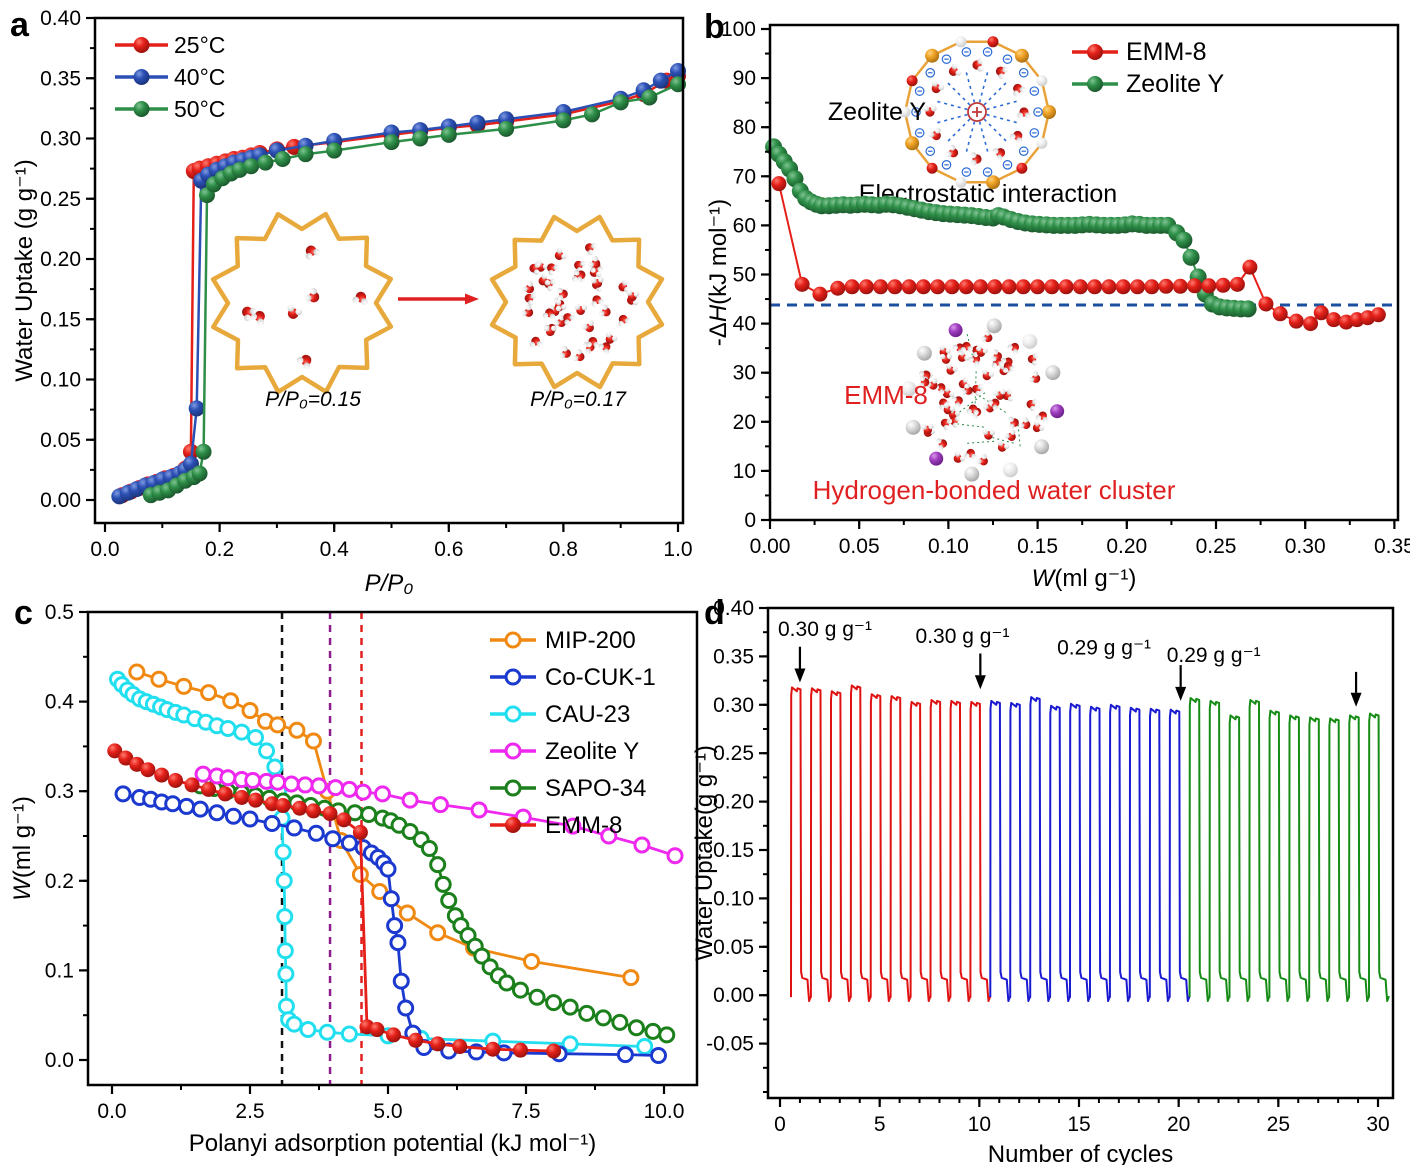  I want to click on legend-label: MIP-200, so click(590, 640).